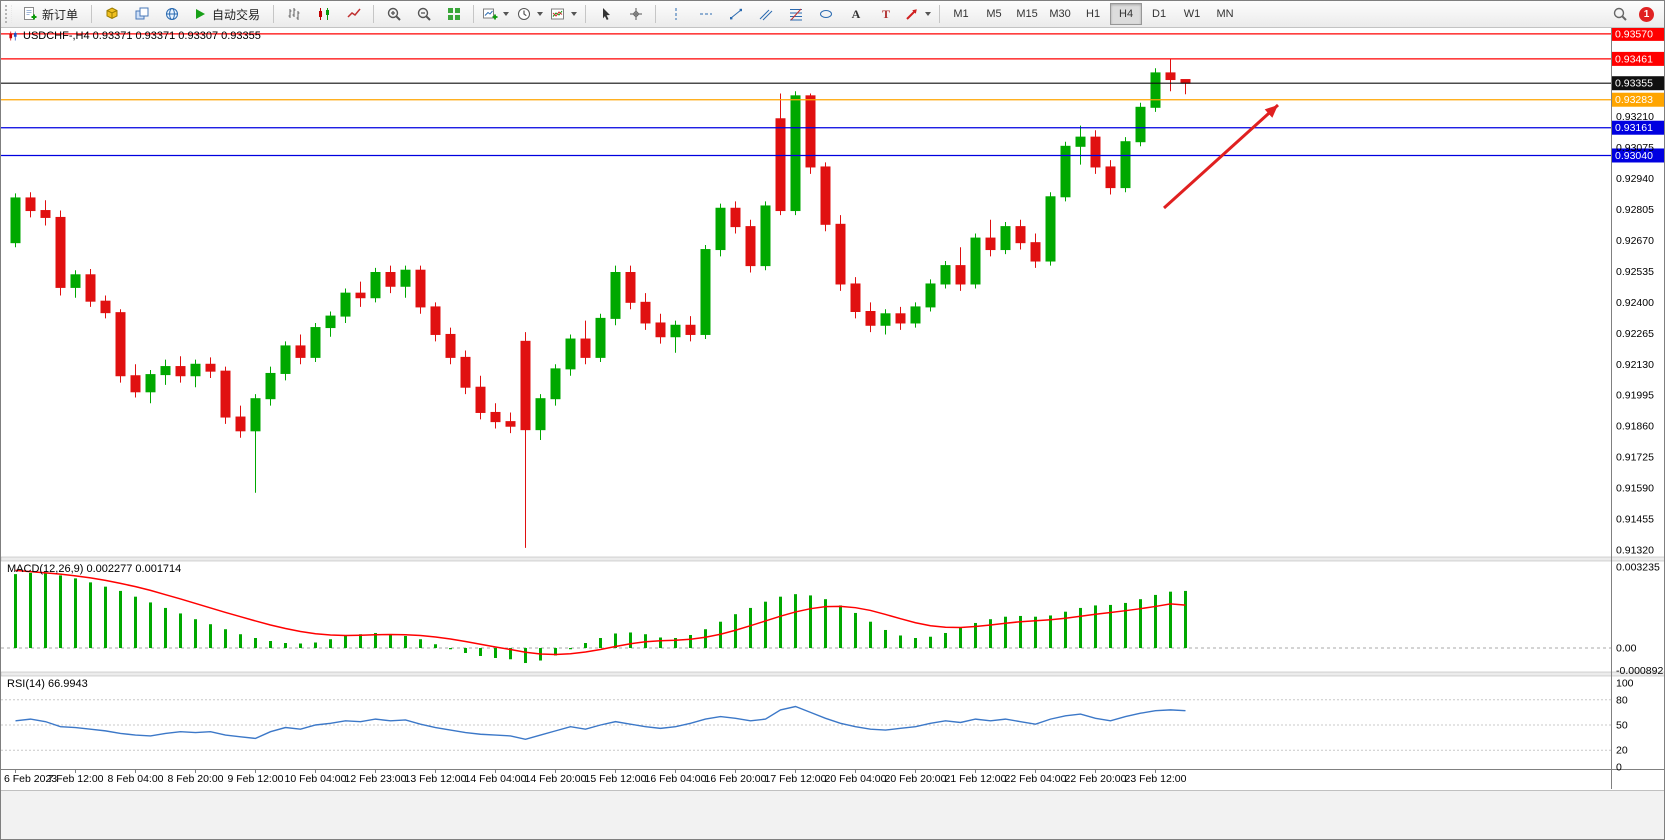 The height and width of the screenshot is (840, 1665). Describe the element at coordinates (1634, 100) in the screenshot. I see `price-tag-label: 0.93283` at that location.